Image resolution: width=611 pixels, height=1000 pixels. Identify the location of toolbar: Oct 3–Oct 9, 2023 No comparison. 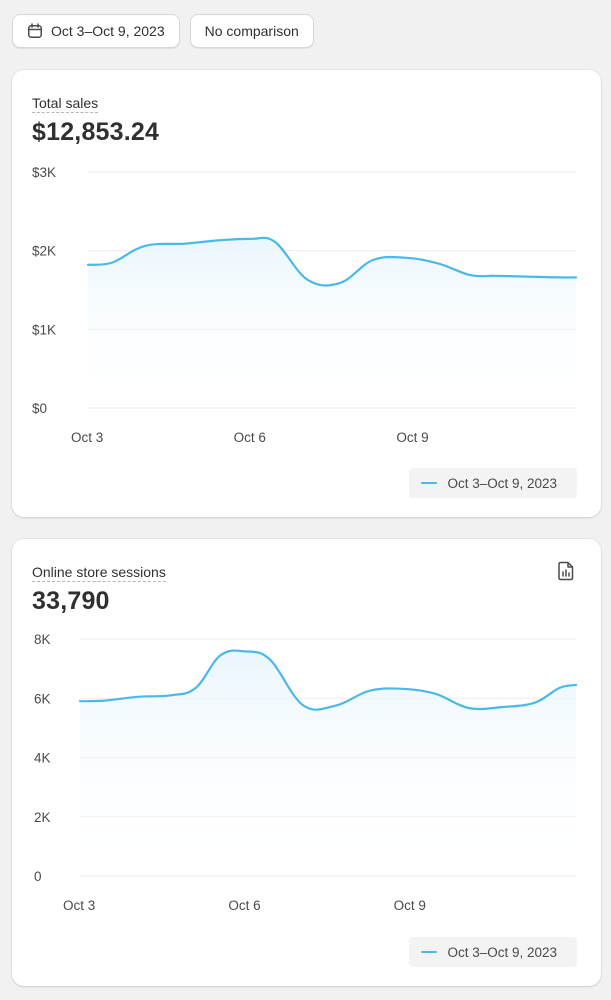
(163, 31).